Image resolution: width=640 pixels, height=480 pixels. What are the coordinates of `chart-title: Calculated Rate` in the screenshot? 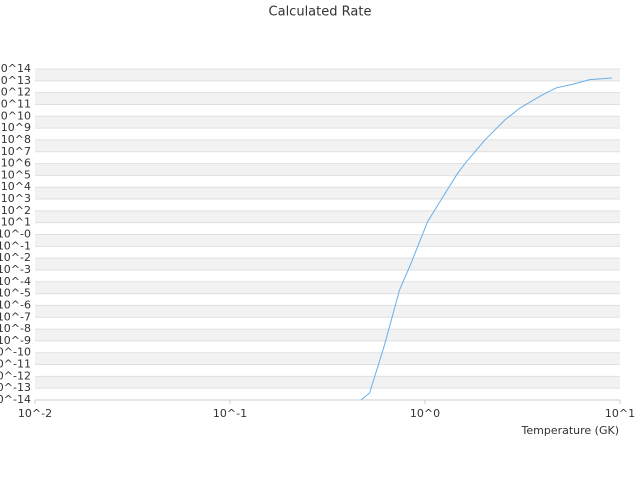 It's located at (320, 12).